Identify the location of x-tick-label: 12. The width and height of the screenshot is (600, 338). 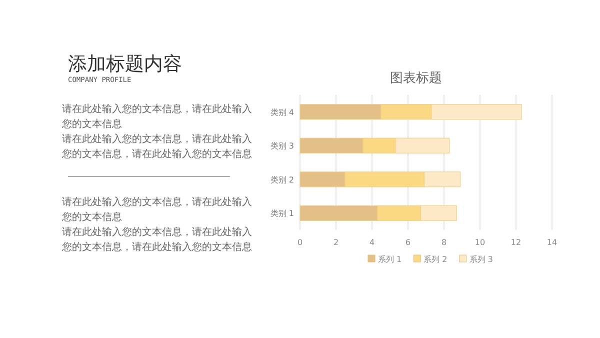
(516, 242).